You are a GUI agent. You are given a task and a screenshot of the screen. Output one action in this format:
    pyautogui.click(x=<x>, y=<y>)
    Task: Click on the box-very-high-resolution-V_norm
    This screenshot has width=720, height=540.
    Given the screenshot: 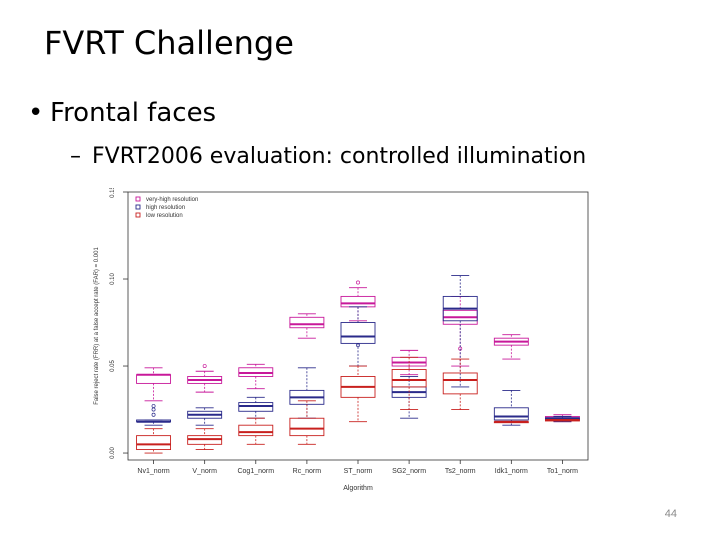 What is the action you would take?
    pyautogui.click(x=205, y=378)
    